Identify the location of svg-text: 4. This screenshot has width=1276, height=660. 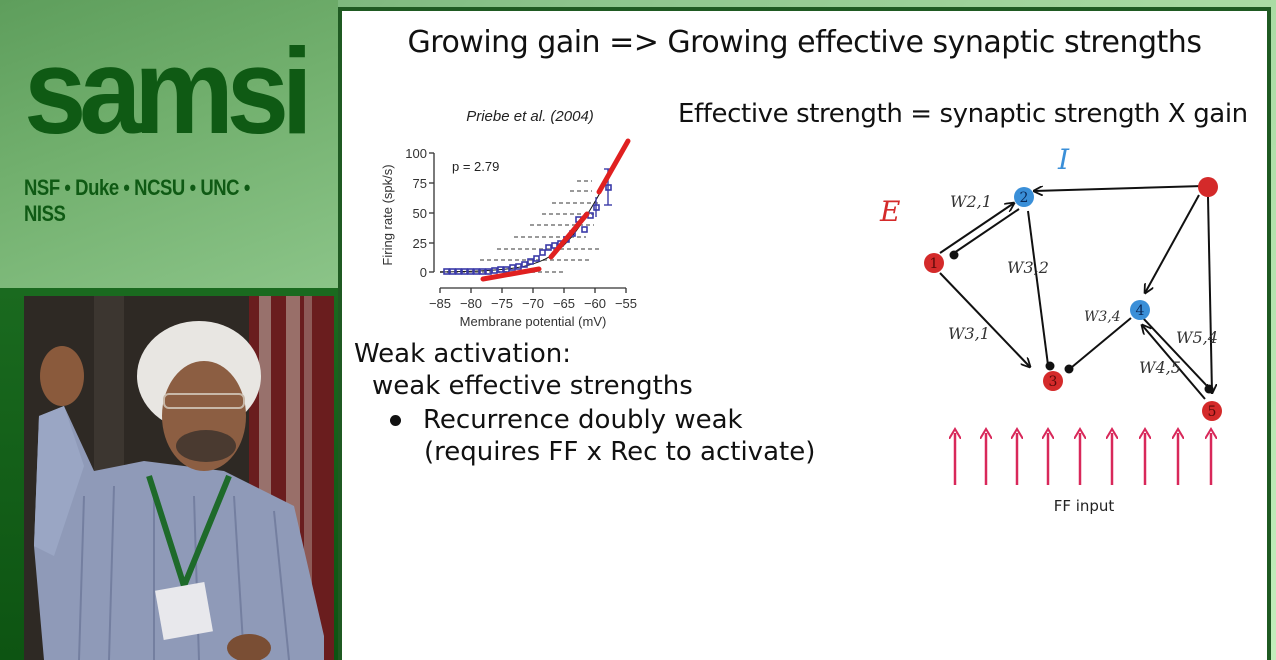
(1140, 311).